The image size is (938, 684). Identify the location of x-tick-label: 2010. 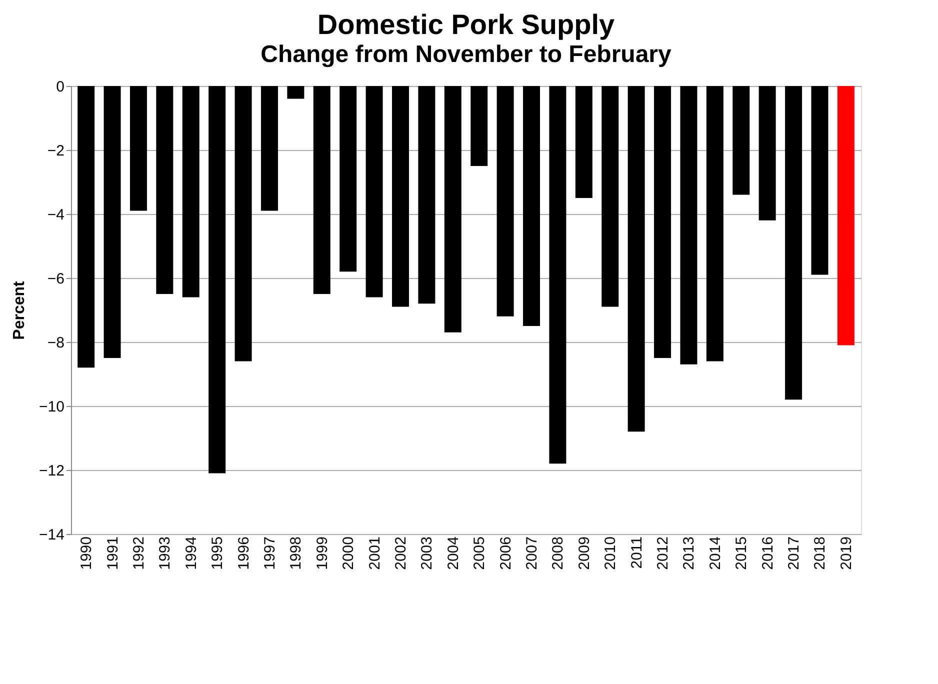
(611, 553).